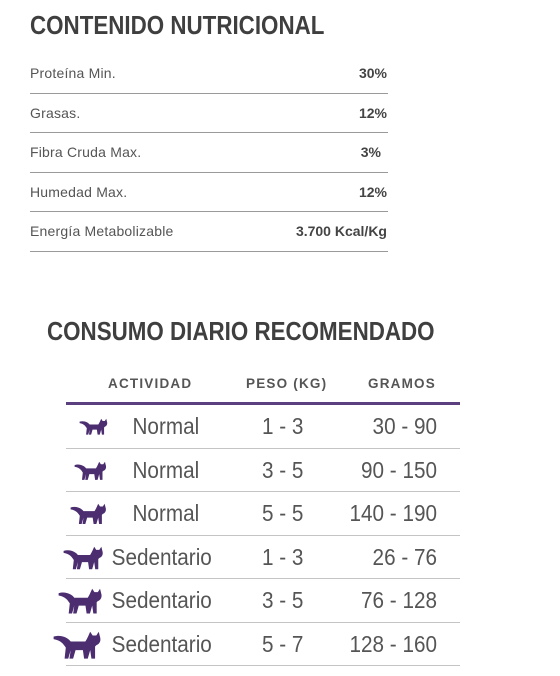 This screenshot has width=560, height=676. Describe the element at coordinates (209, 113) in the screenshot. I see `nutricional-row: Grasas. 12%` at that location.